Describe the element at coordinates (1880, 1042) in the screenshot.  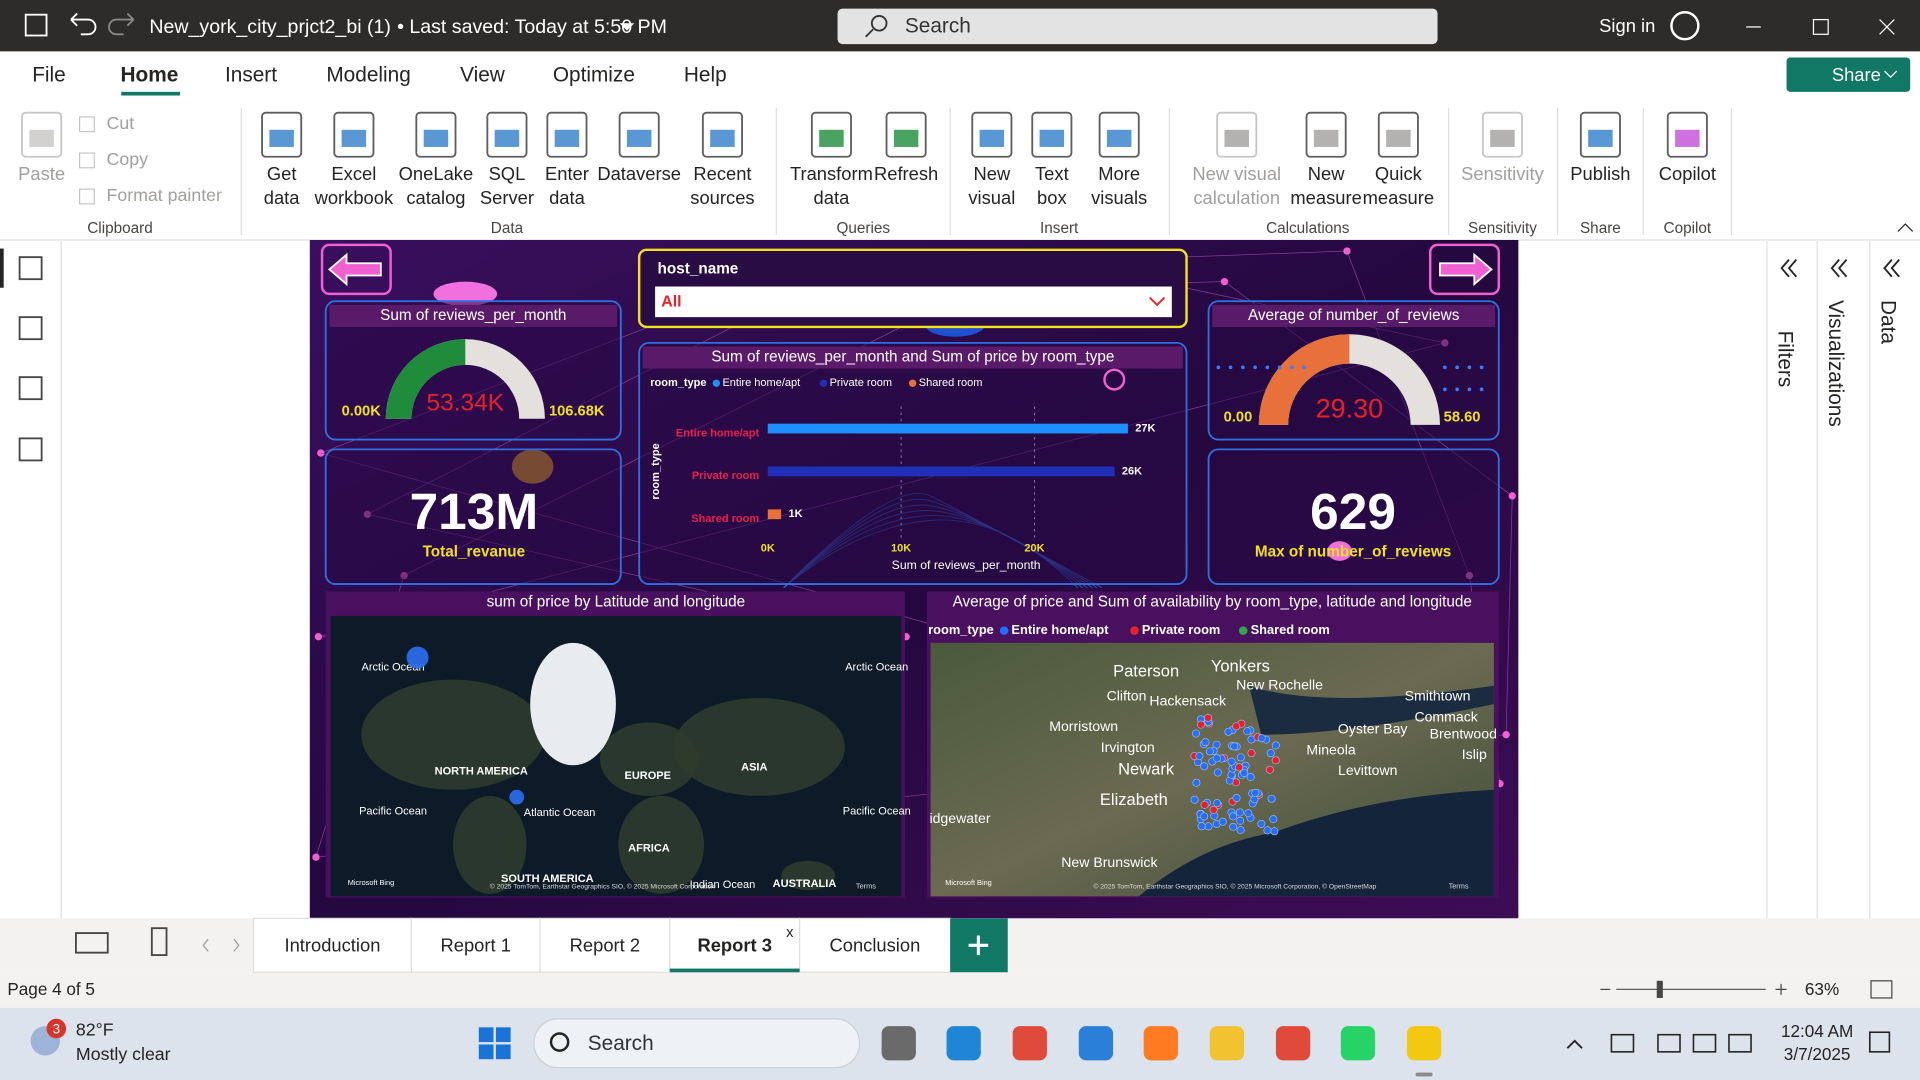
I see `notifications` at that location.